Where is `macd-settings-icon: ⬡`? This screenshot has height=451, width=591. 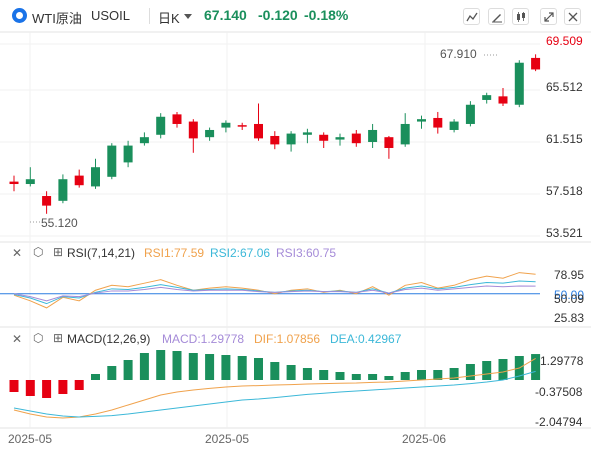
macd-settings-icon: ⬡ is located at coordinates (38, 338).